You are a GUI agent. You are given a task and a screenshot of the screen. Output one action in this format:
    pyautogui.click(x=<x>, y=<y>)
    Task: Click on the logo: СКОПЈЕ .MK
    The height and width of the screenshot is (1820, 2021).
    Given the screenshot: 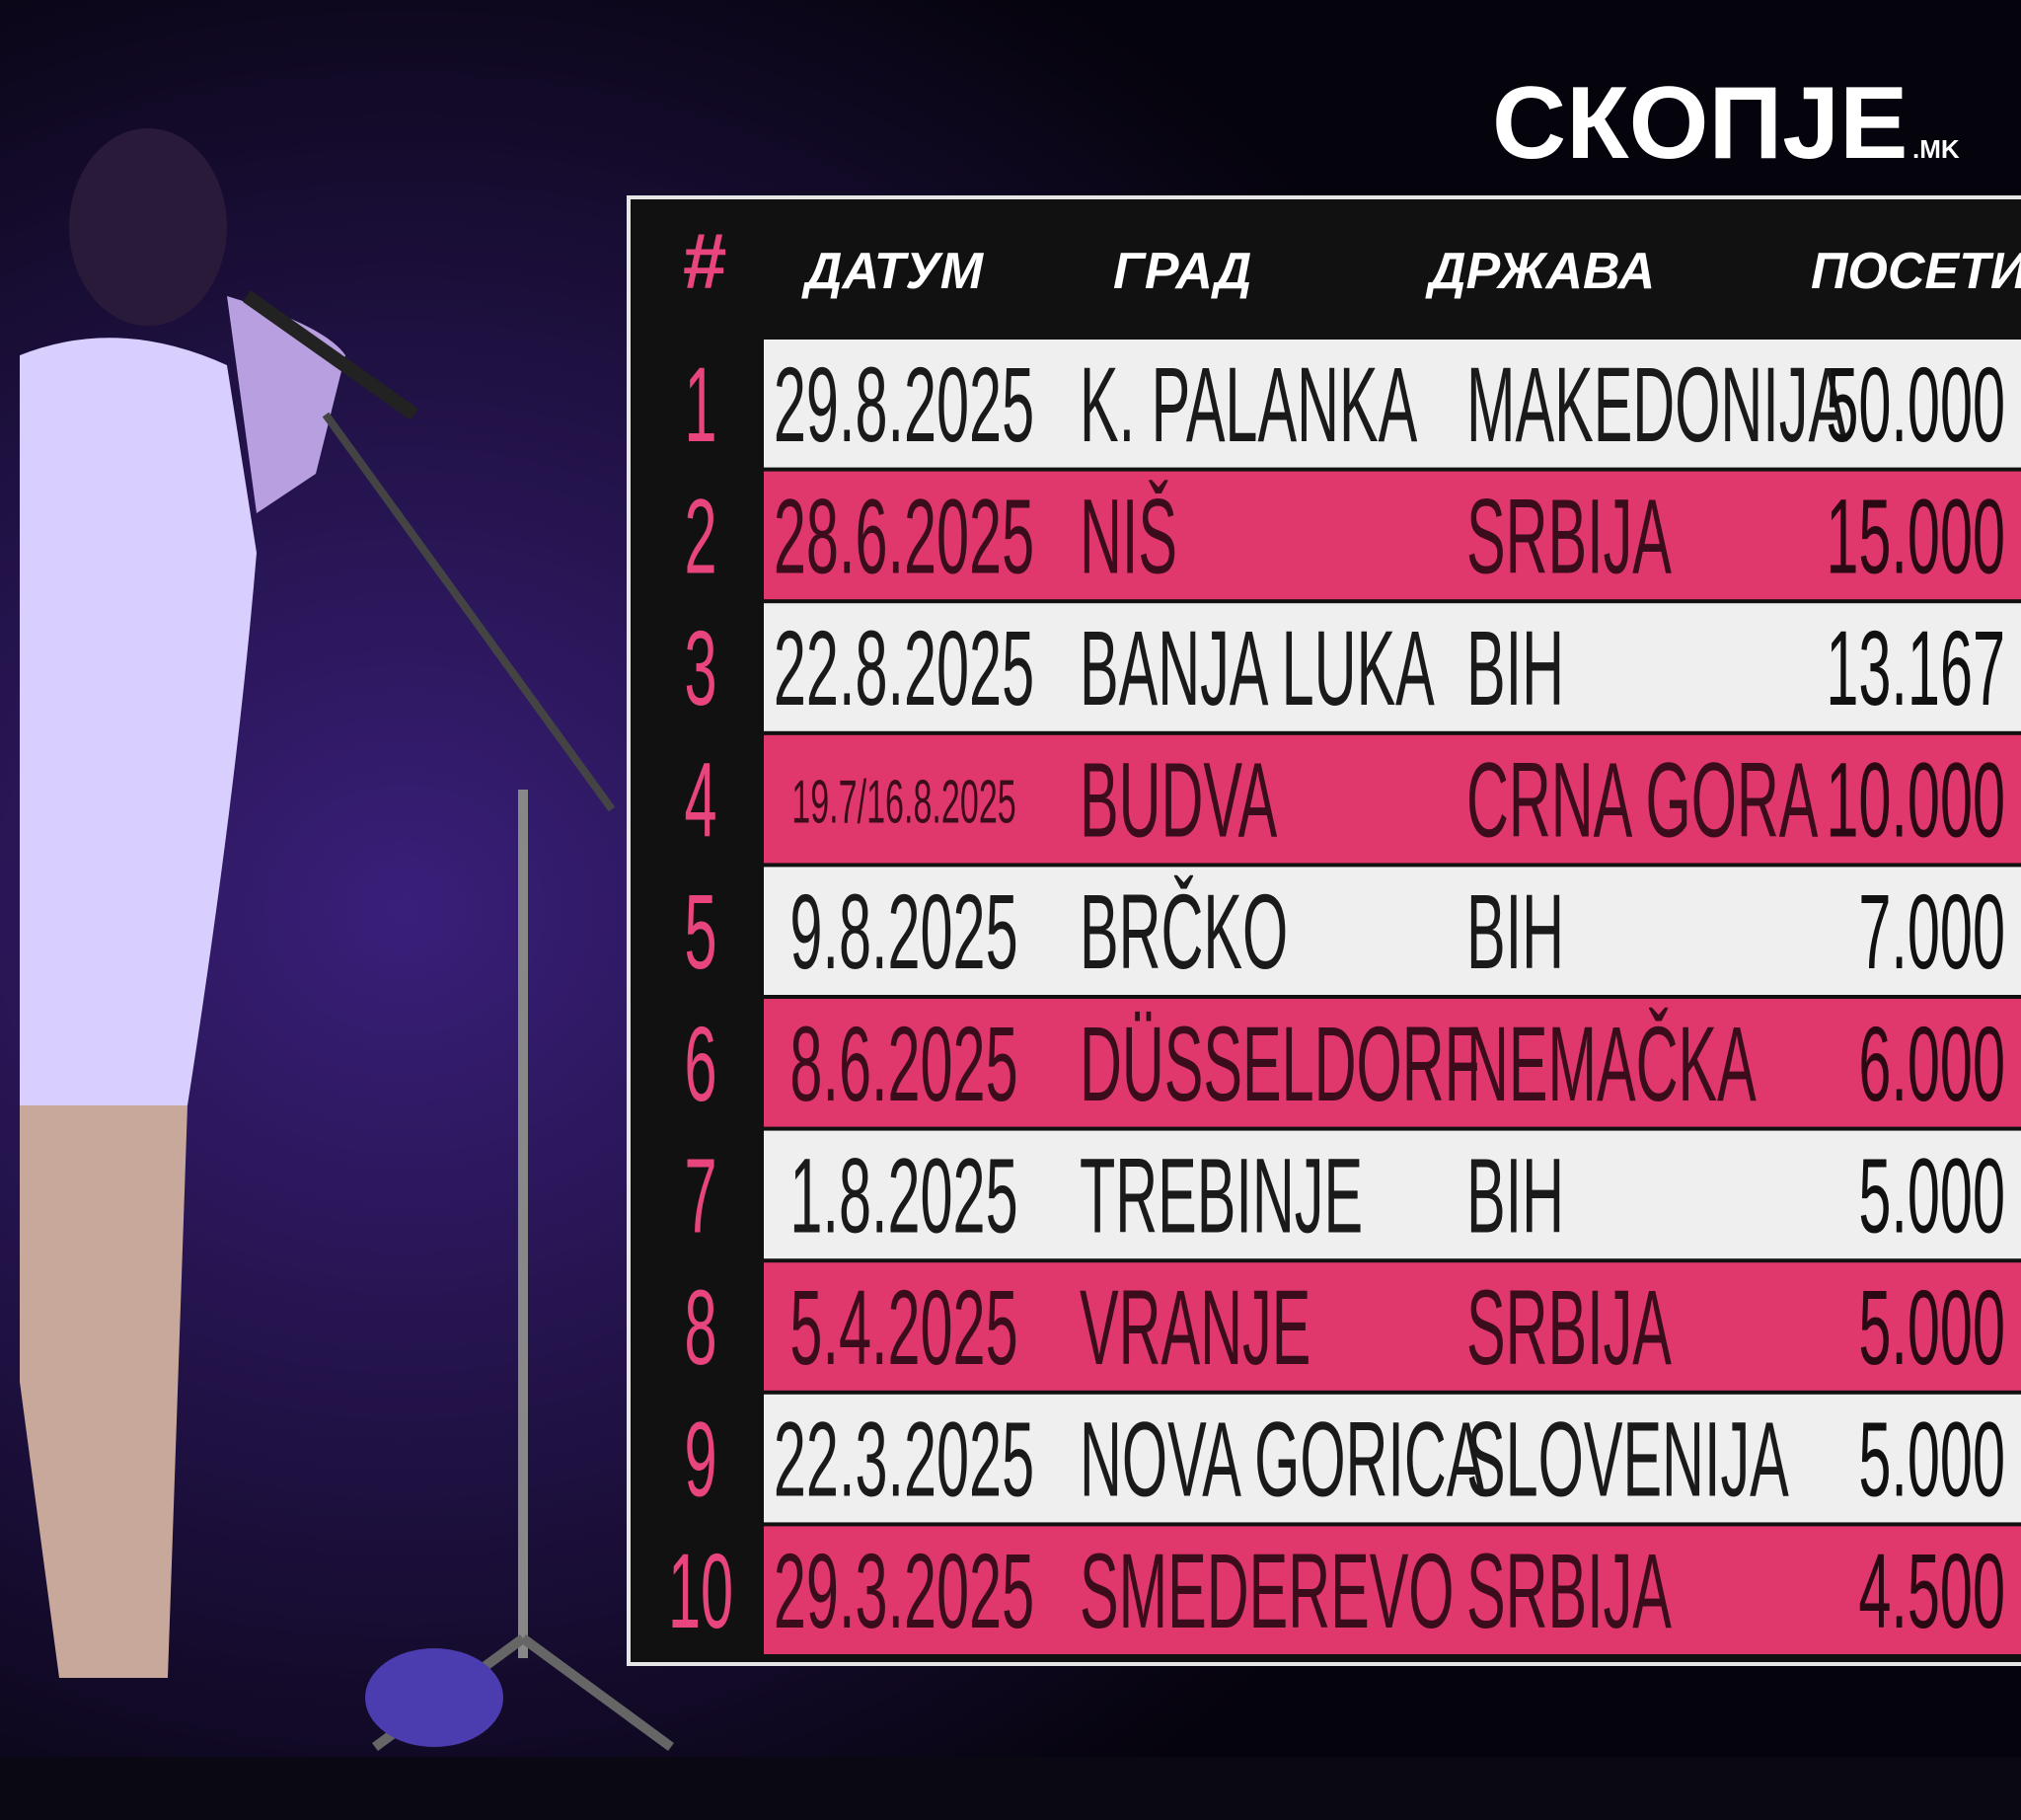 What is the action you would take?
    pyautogui.click(x=1726, y=123)
    